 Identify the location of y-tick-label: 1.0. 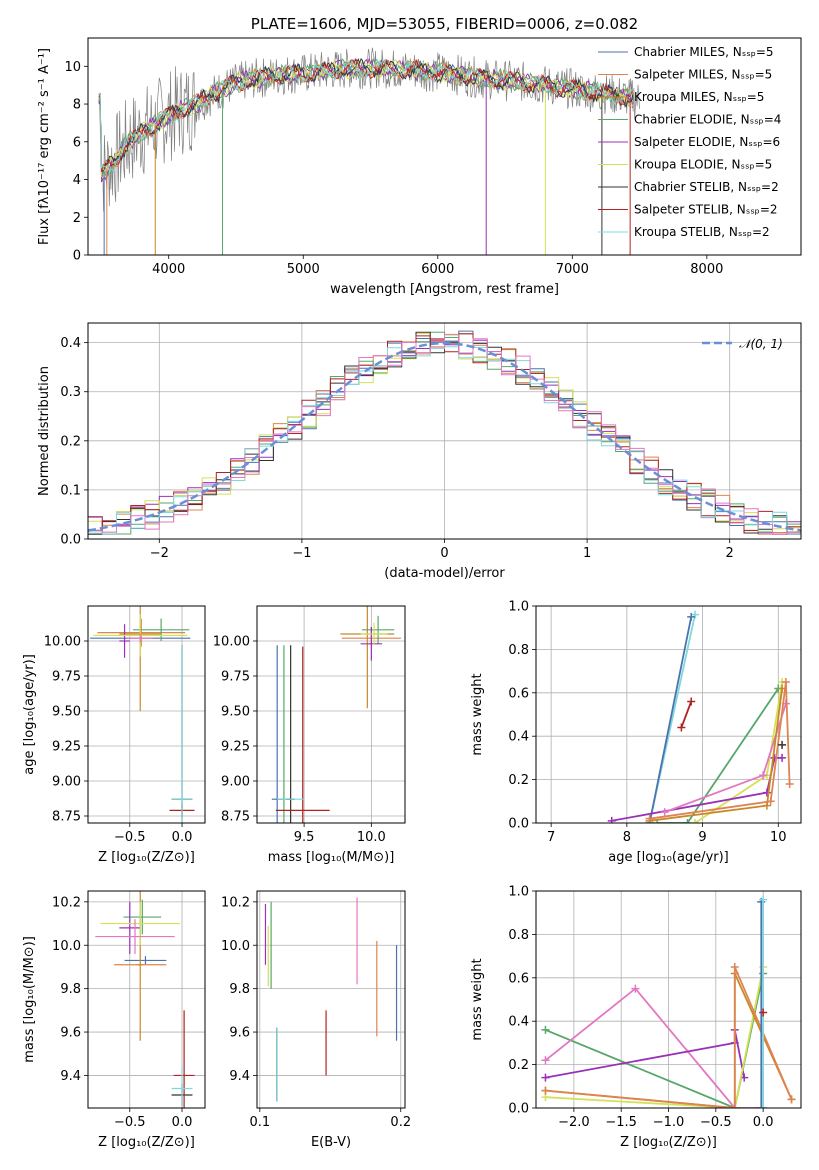
(518, 607).